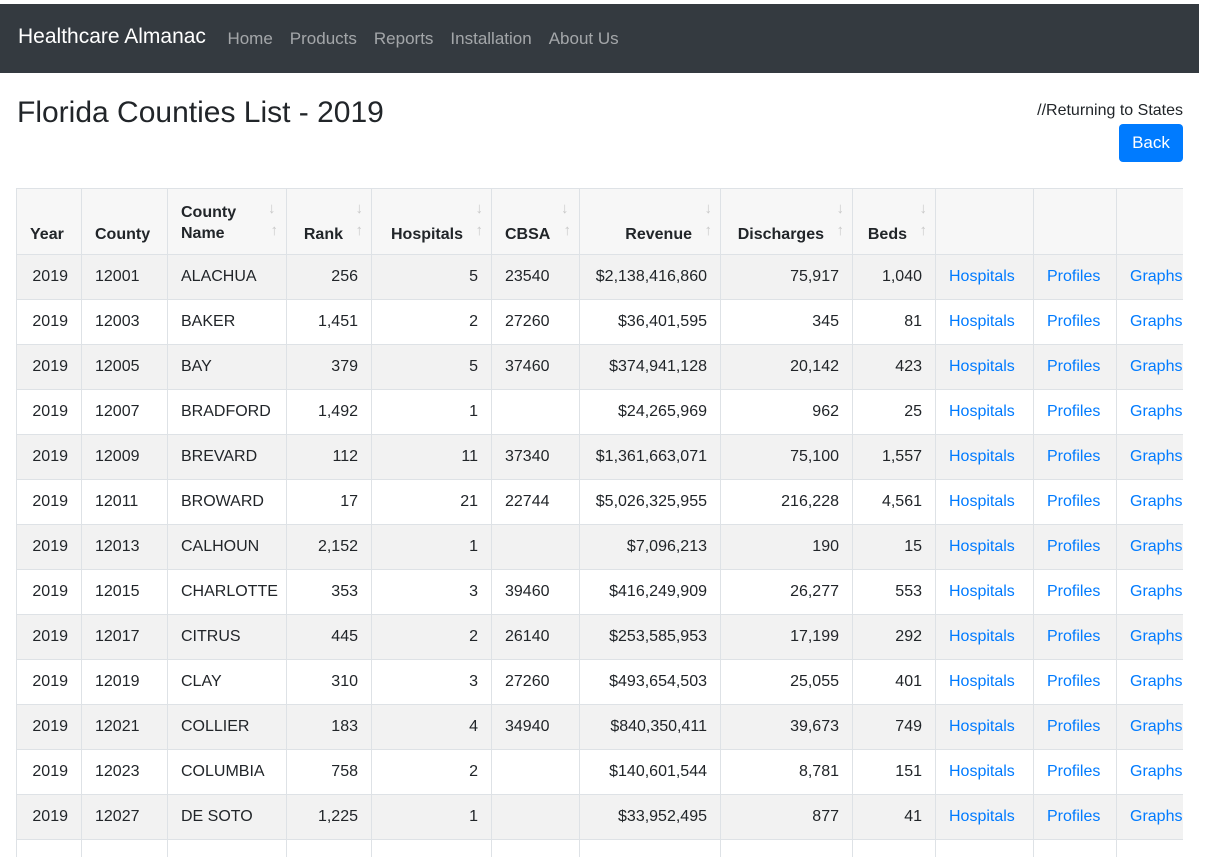 Image resolution: width=1205 pixels, height=857 pixels. What do you see at coordinates (323, 38) in the screenshot?
I see `nav-products: Products` at bounding box center [323, 38].